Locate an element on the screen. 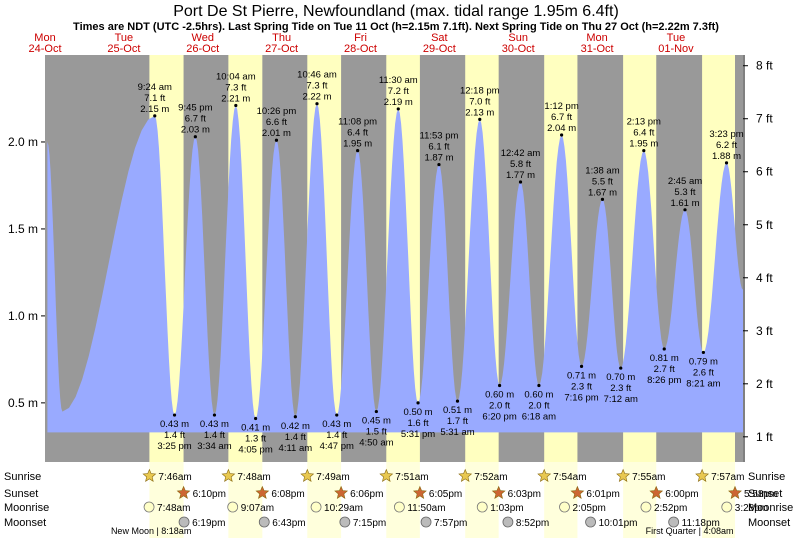 Image resolution: width=793 pixels, height=539 pixels. high-tide-time: 12:42 am is located at coordinates (521, 153).